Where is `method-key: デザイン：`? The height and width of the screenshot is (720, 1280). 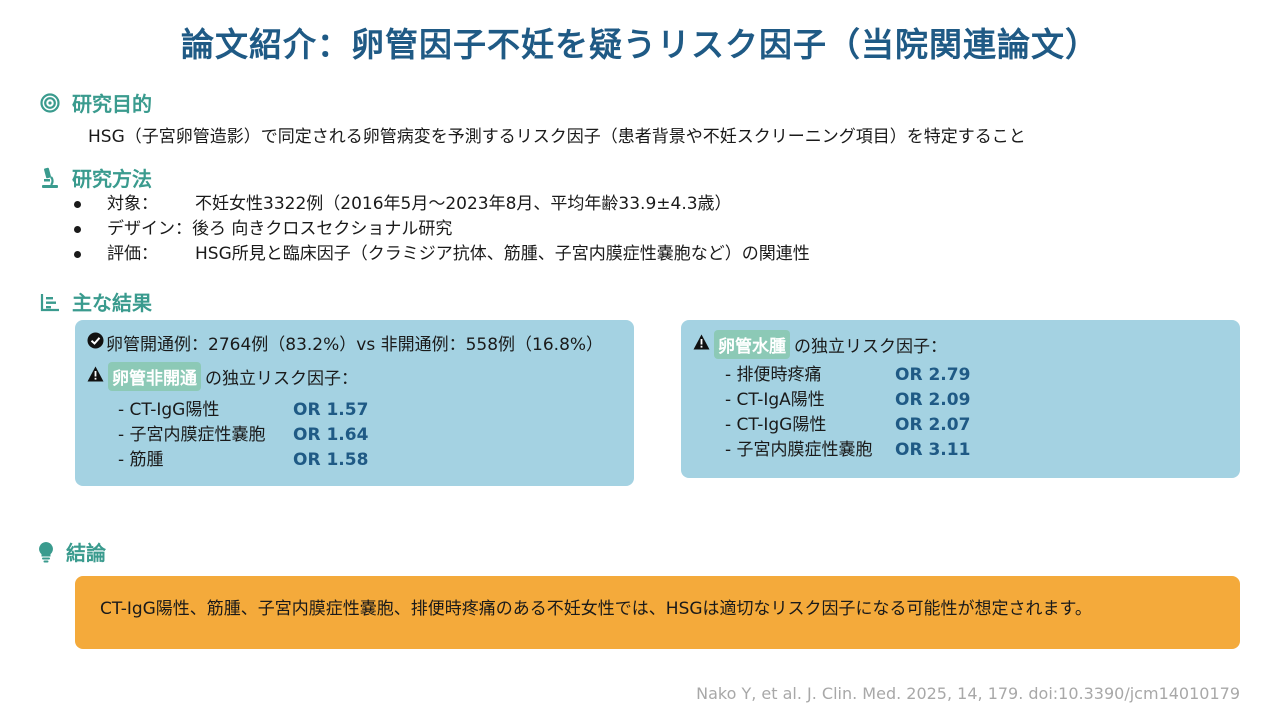
method-key: デザイン： is located at coordinates (149, 229).